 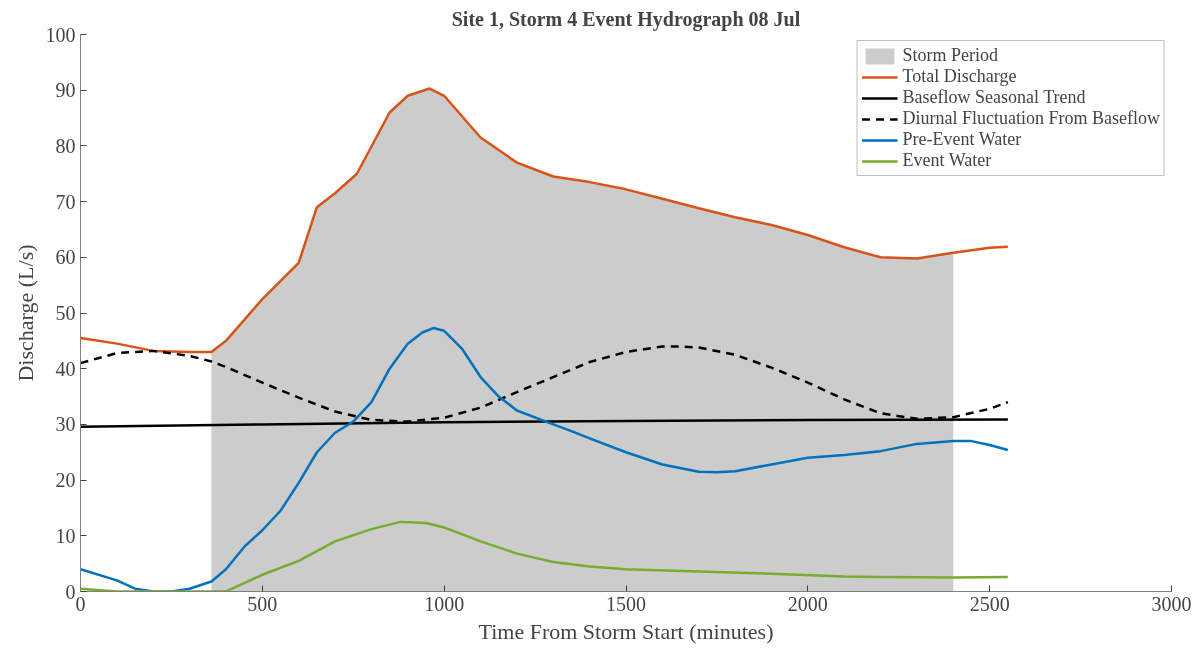 I want to click on y-tick-label: 20, so click(x=65, y=480).